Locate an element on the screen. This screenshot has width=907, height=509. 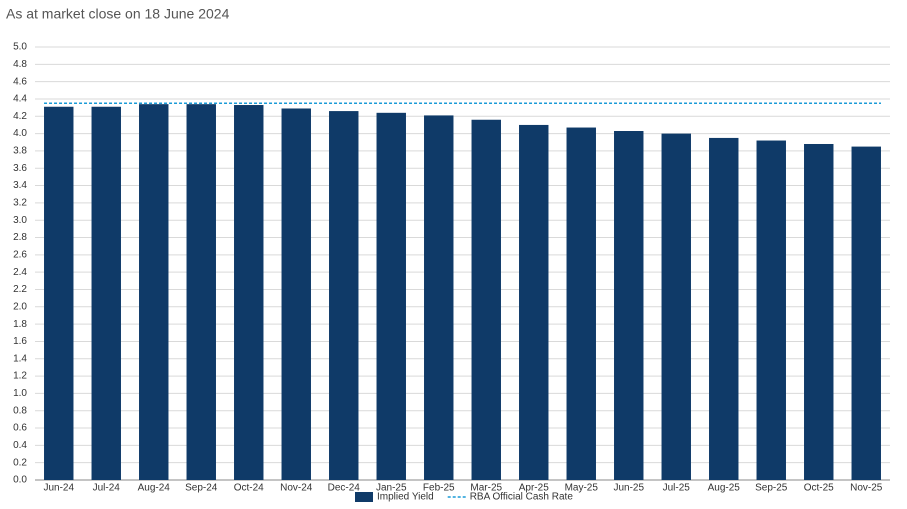
x-tick-label: Jun-25 is located at coordinates (628, 488).